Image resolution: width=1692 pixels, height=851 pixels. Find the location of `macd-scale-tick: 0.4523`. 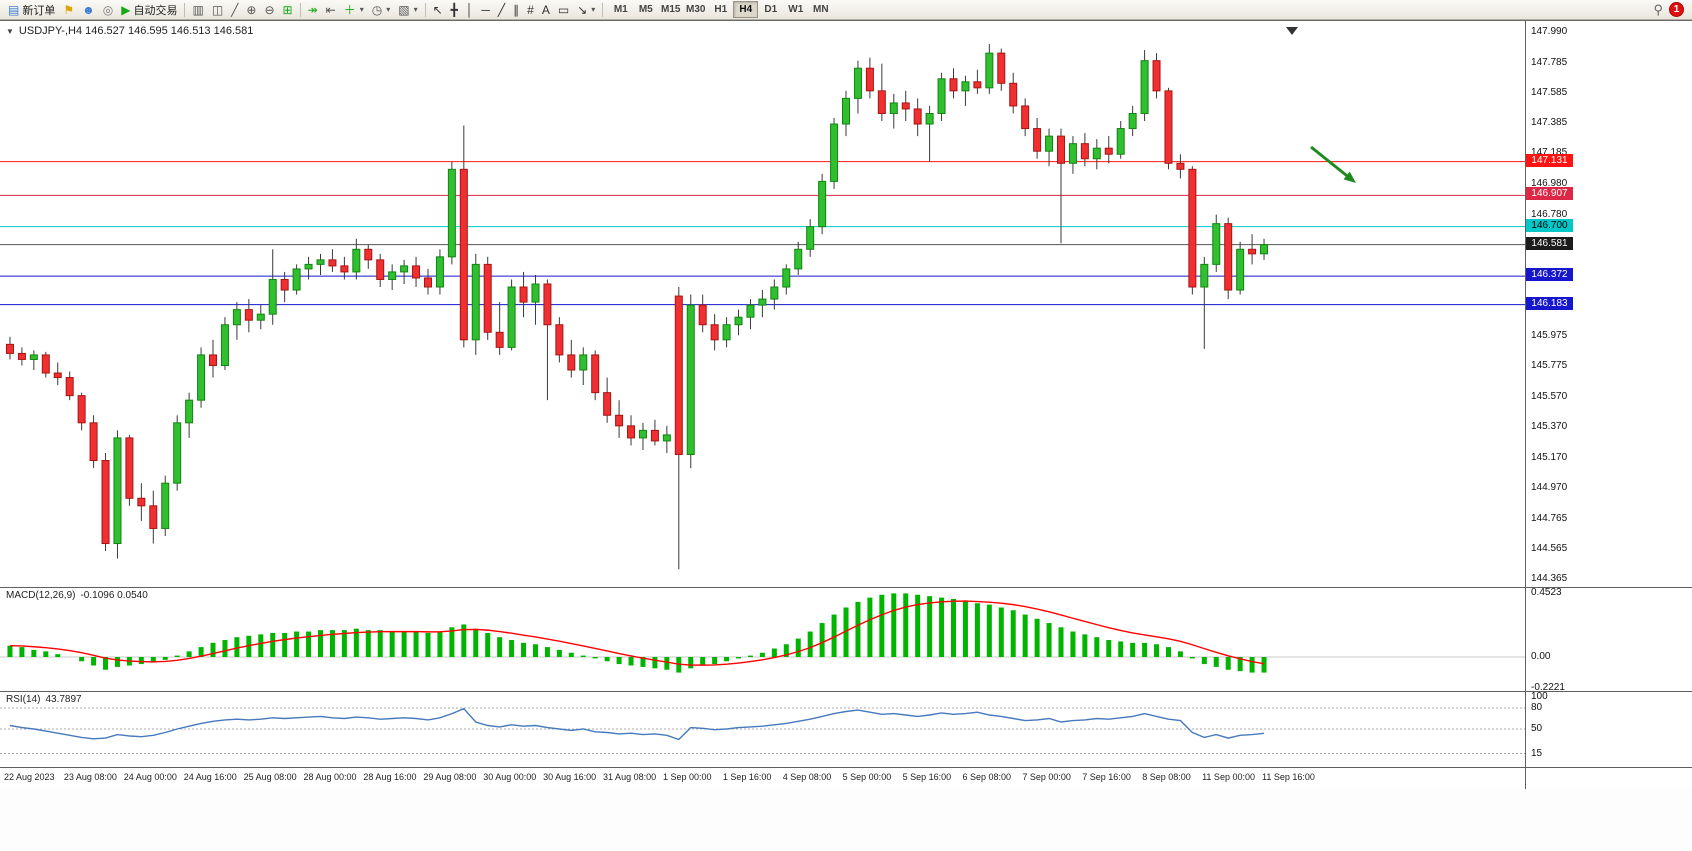

macd-scale-tick: 0.4523 is located at coordinates (1546, 592).